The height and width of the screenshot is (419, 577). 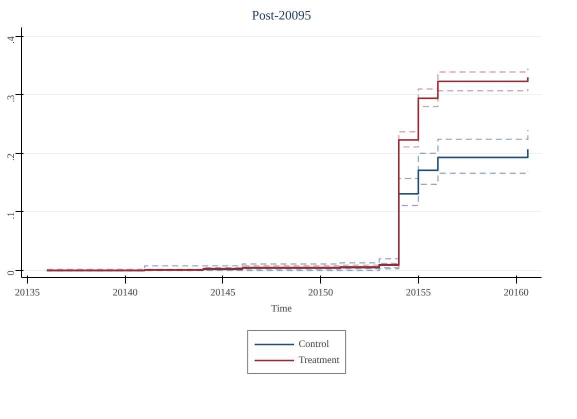 What do you see at coordinates (11, 40) in the screenshot?
I see `y-tick-label: .4` at bounding box center [11, 40].